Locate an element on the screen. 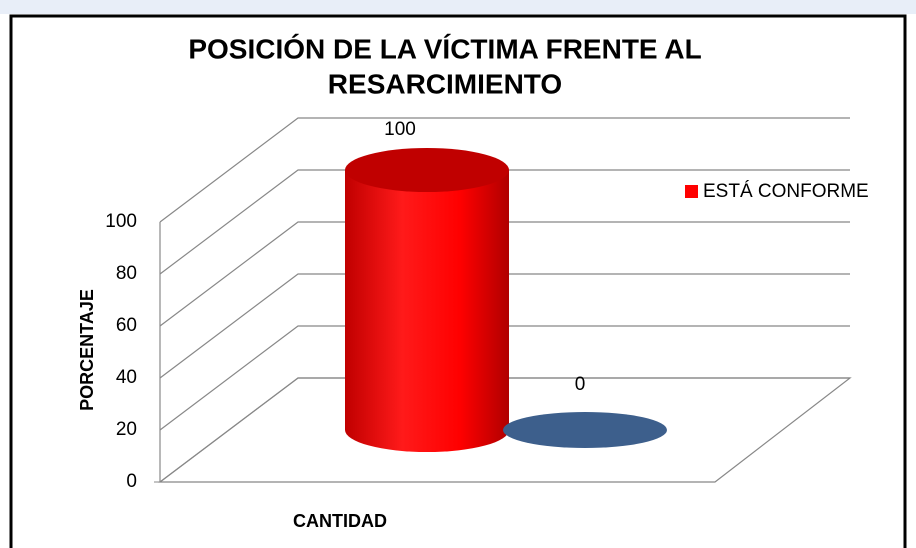  cylinder-body is located at coordinates (427, 311).